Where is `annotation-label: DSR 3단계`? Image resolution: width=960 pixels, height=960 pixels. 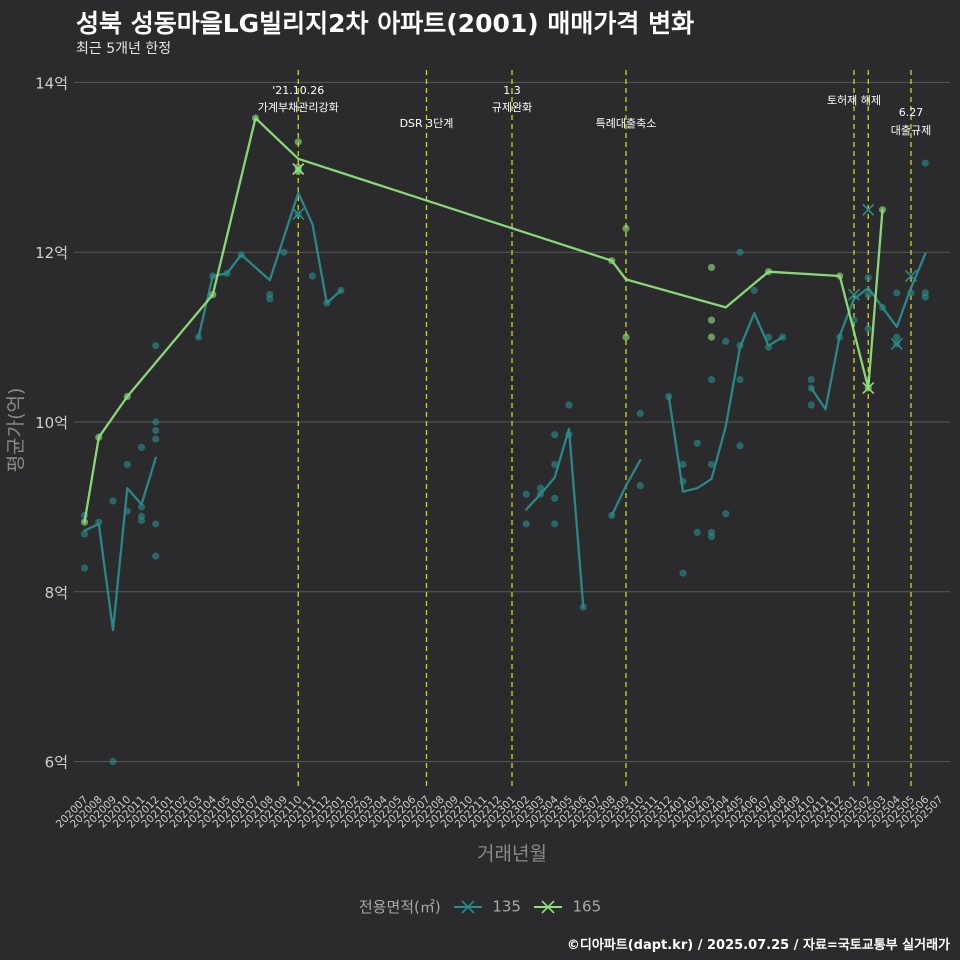 annotation-label: DSR 3단계 is located at coordinates (427, 123).